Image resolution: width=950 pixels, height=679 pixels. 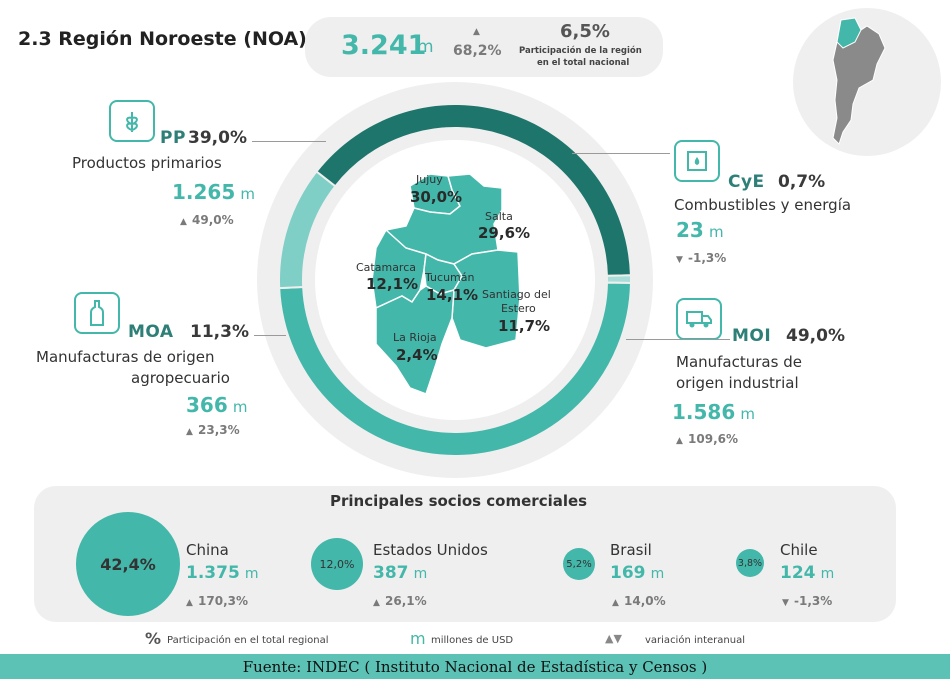 I want to click on moa-value: 366, so click(x=207, y=405).